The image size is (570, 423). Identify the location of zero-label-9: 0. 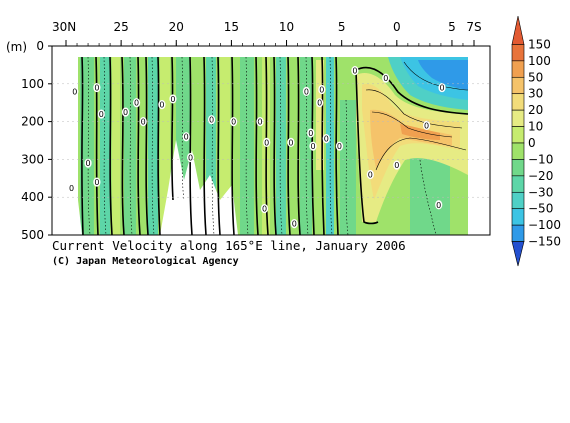
(161, 105).